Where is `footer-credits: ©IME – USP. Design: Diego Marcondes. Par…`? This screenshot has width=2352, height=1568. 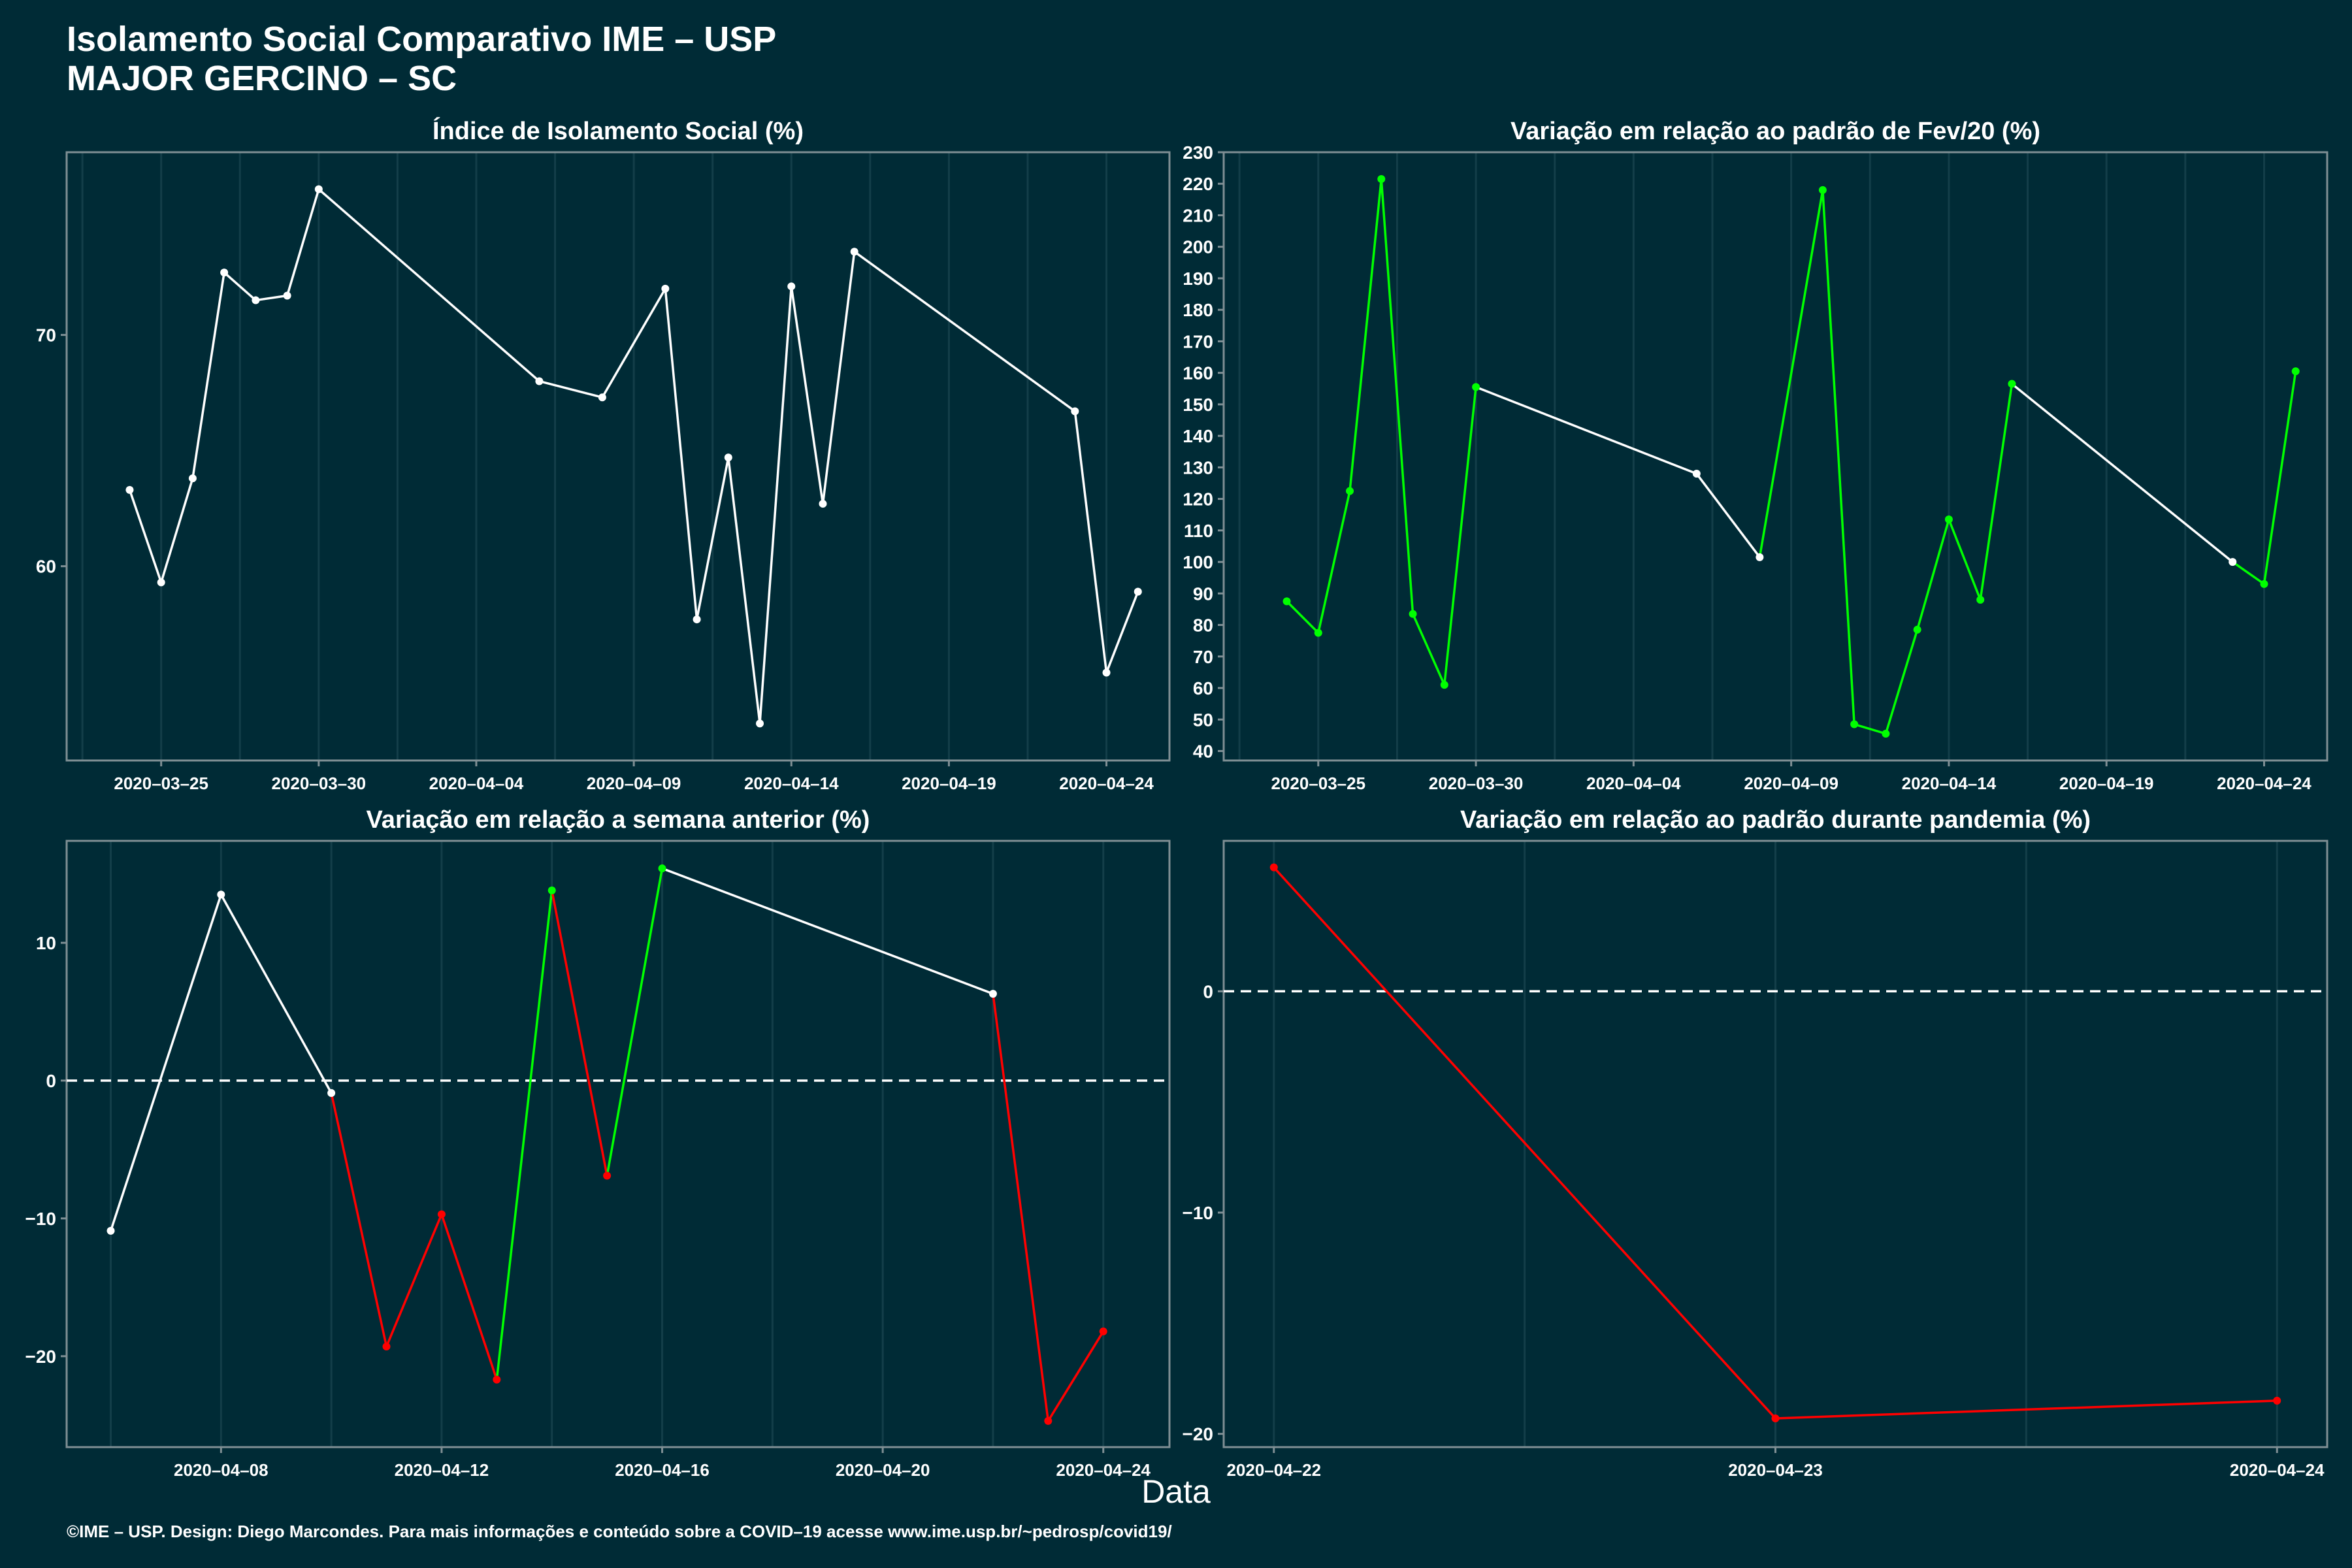 footer-credits: ©IME – USP. Design: Diego Marcondes. Par… is located at coordinates (619, 1531).